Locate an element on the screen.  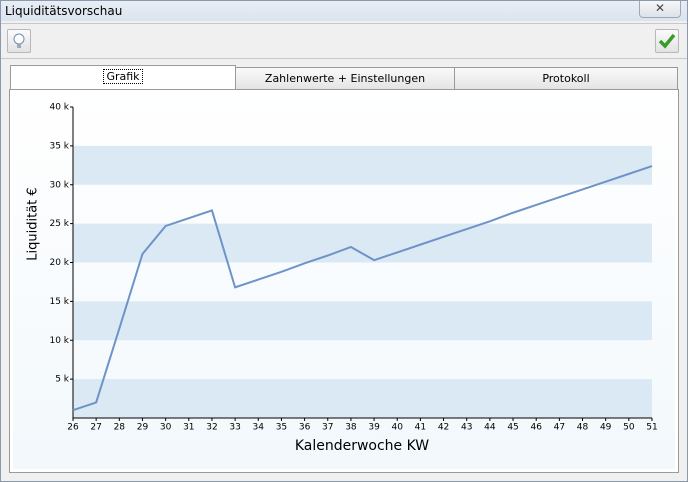
x-tick-label: 28 is located at coordinates (120, 428).